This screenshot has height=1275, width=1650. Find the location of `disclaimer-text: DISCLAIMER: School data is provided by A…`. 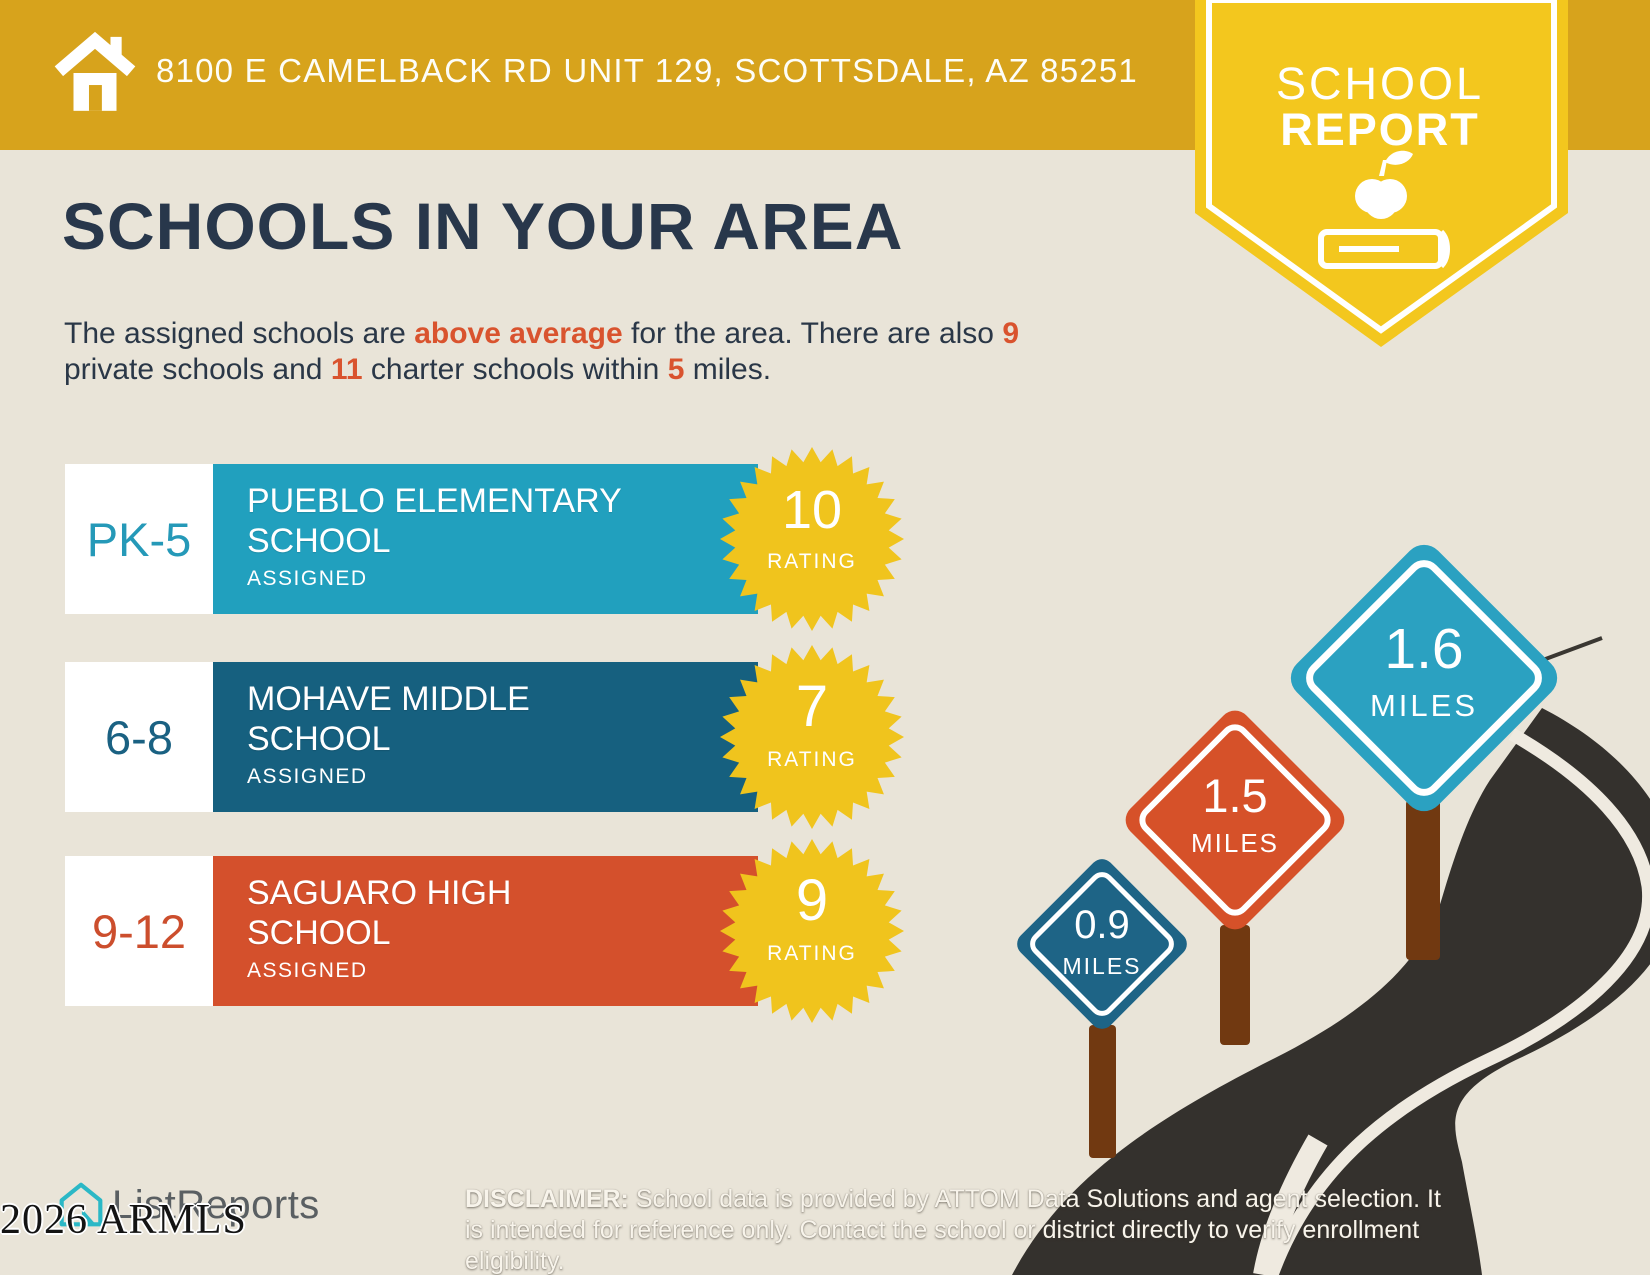

disclaimer-text: DISCLAIMER: School data is provided by A… is located at coordinates (957, 1229).